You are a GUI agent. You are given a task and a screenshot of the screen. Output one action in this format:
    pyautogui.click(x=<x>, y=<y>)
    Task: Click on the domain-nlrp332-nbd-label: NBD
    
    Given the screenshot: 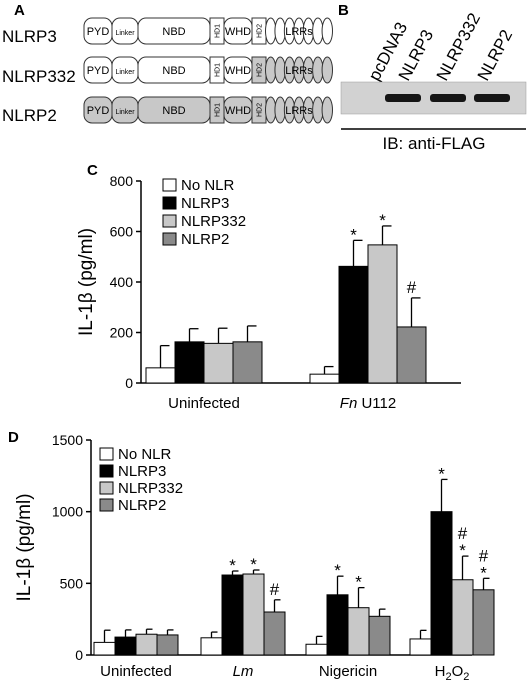 What is the action you would take?
    pyautogui.click(x=173, y=71)
    